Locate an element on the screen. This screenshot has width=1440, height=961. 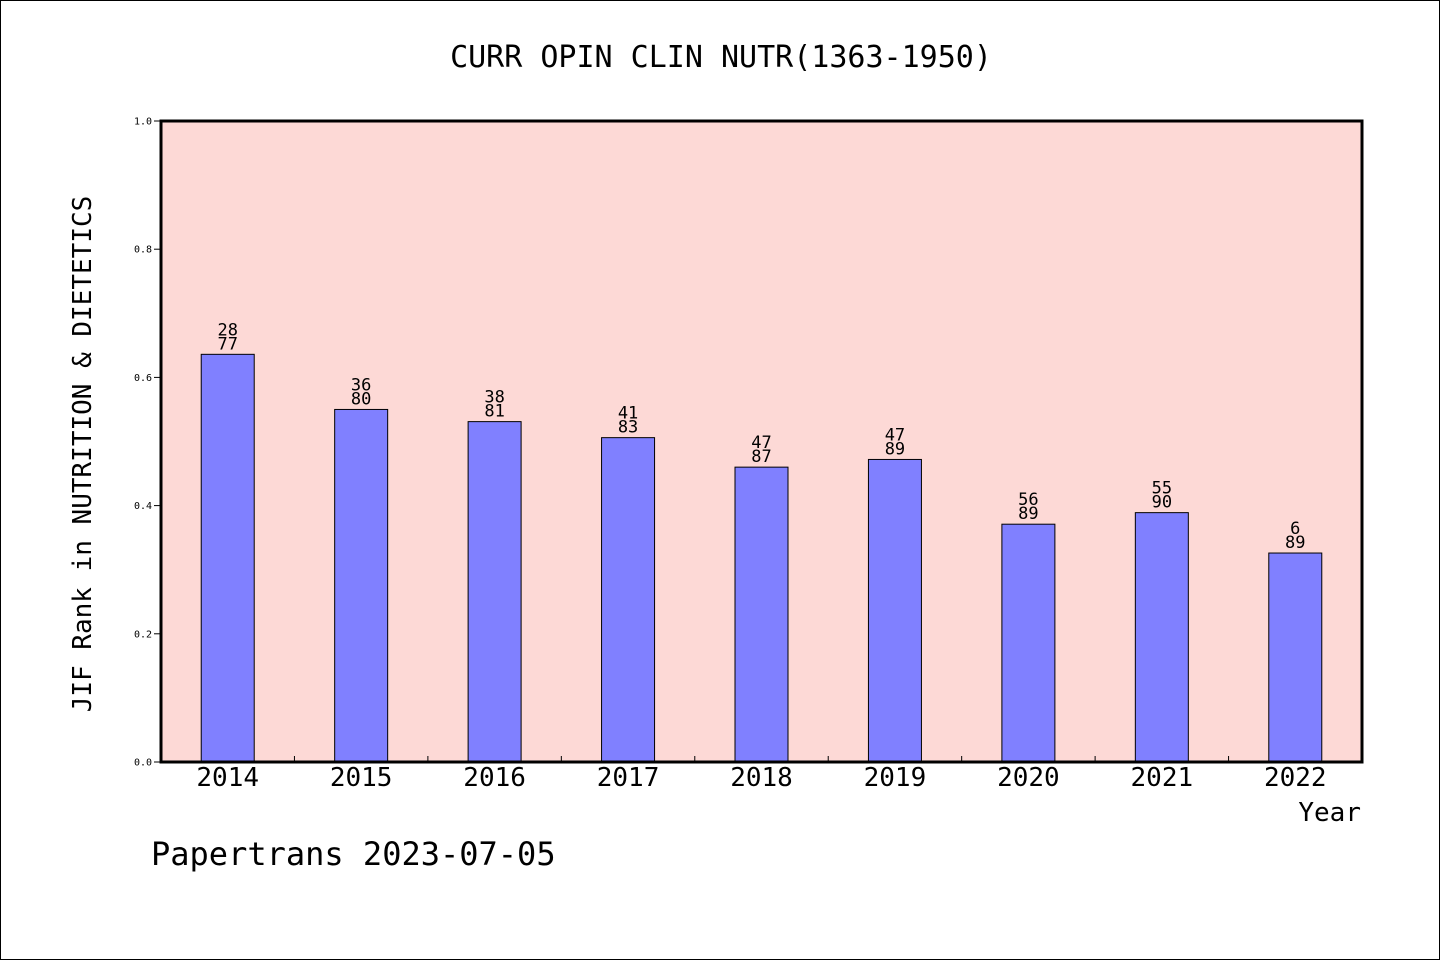
bar-2017 is located at coordinates (628, 600).